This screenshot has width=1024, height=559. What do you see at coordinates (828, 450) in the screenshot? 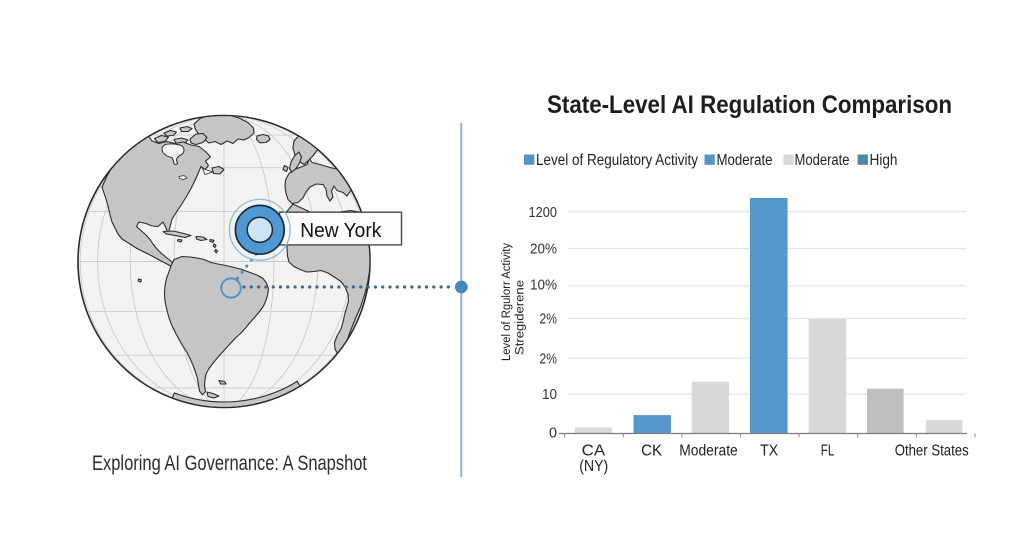
I see `svg-text: FL` at bounding box center [828, 450].